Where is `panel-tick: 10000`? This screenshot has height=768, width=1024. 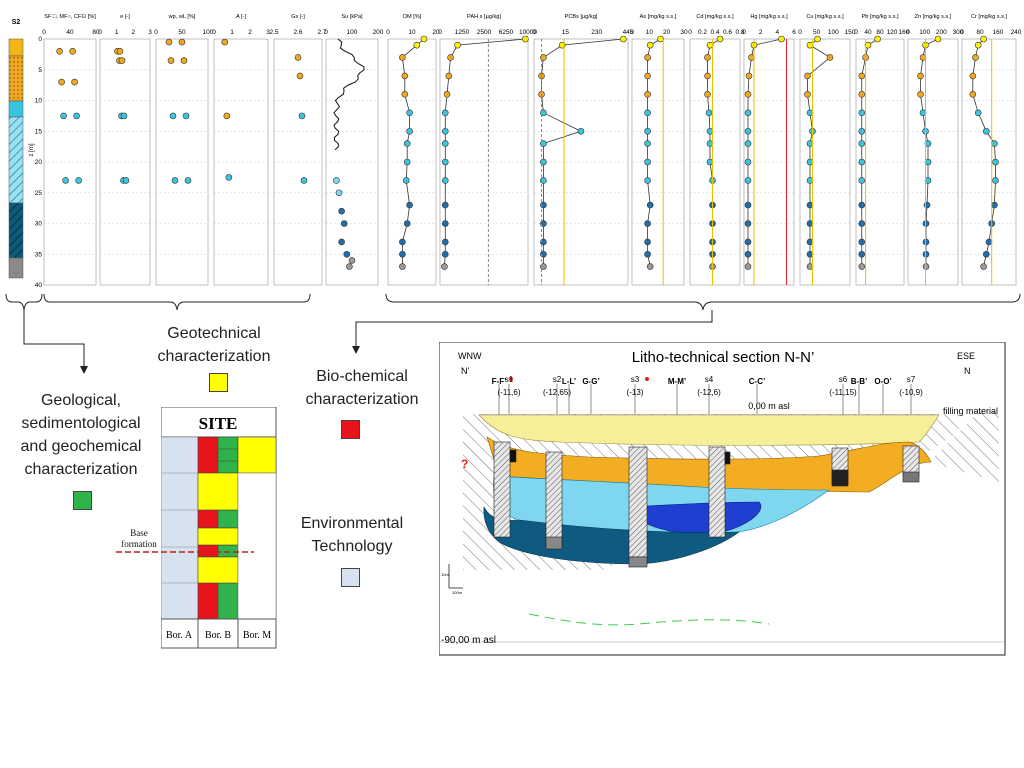
panel-tick: 10000 is located at coordinates (528, 32).